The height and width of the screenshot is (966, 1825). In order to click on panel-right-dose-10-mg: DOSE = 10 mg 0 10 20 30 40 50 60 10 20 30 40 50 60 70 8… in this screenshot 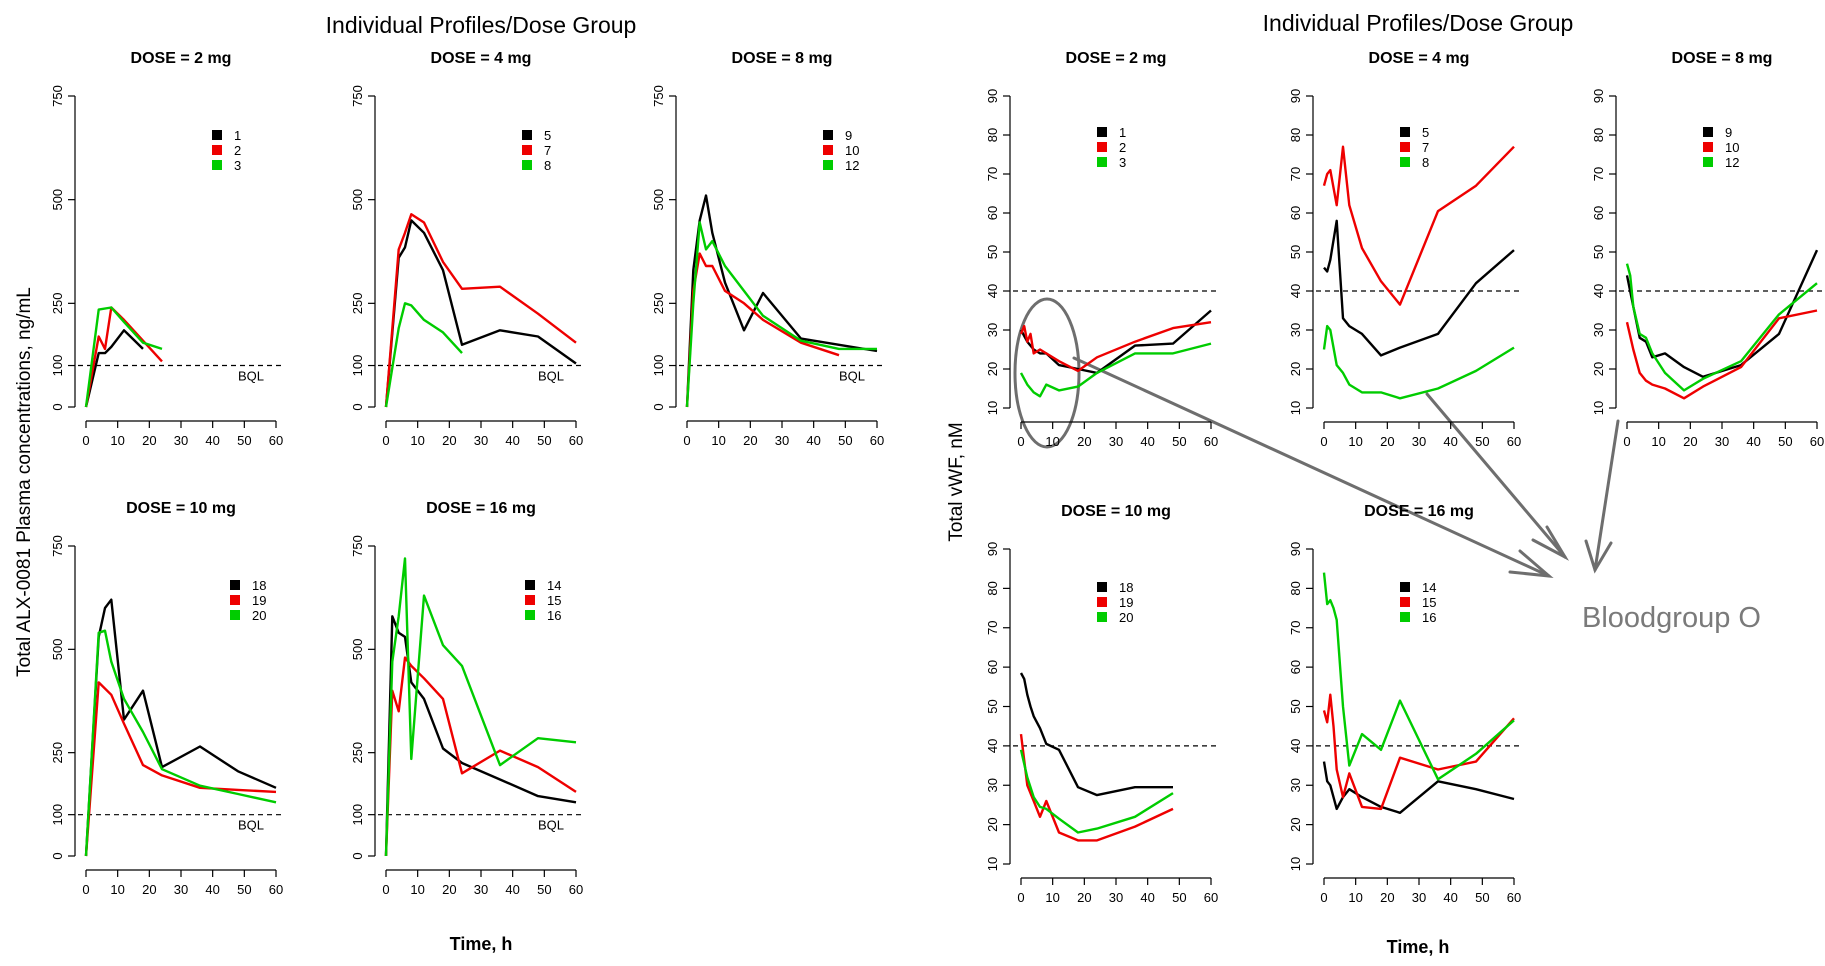, I will do `click(1101, 704)`.